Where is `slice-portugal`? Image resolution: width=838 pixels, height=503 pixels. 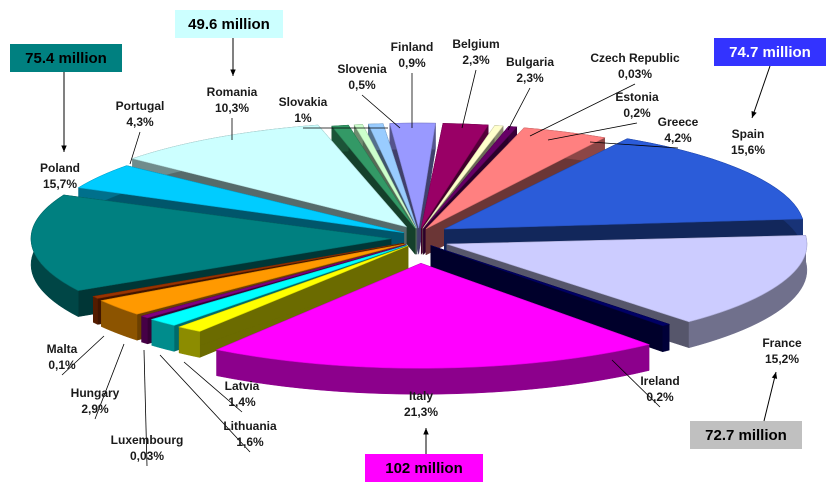
slice-portugal is located at coordinates (240, 199).